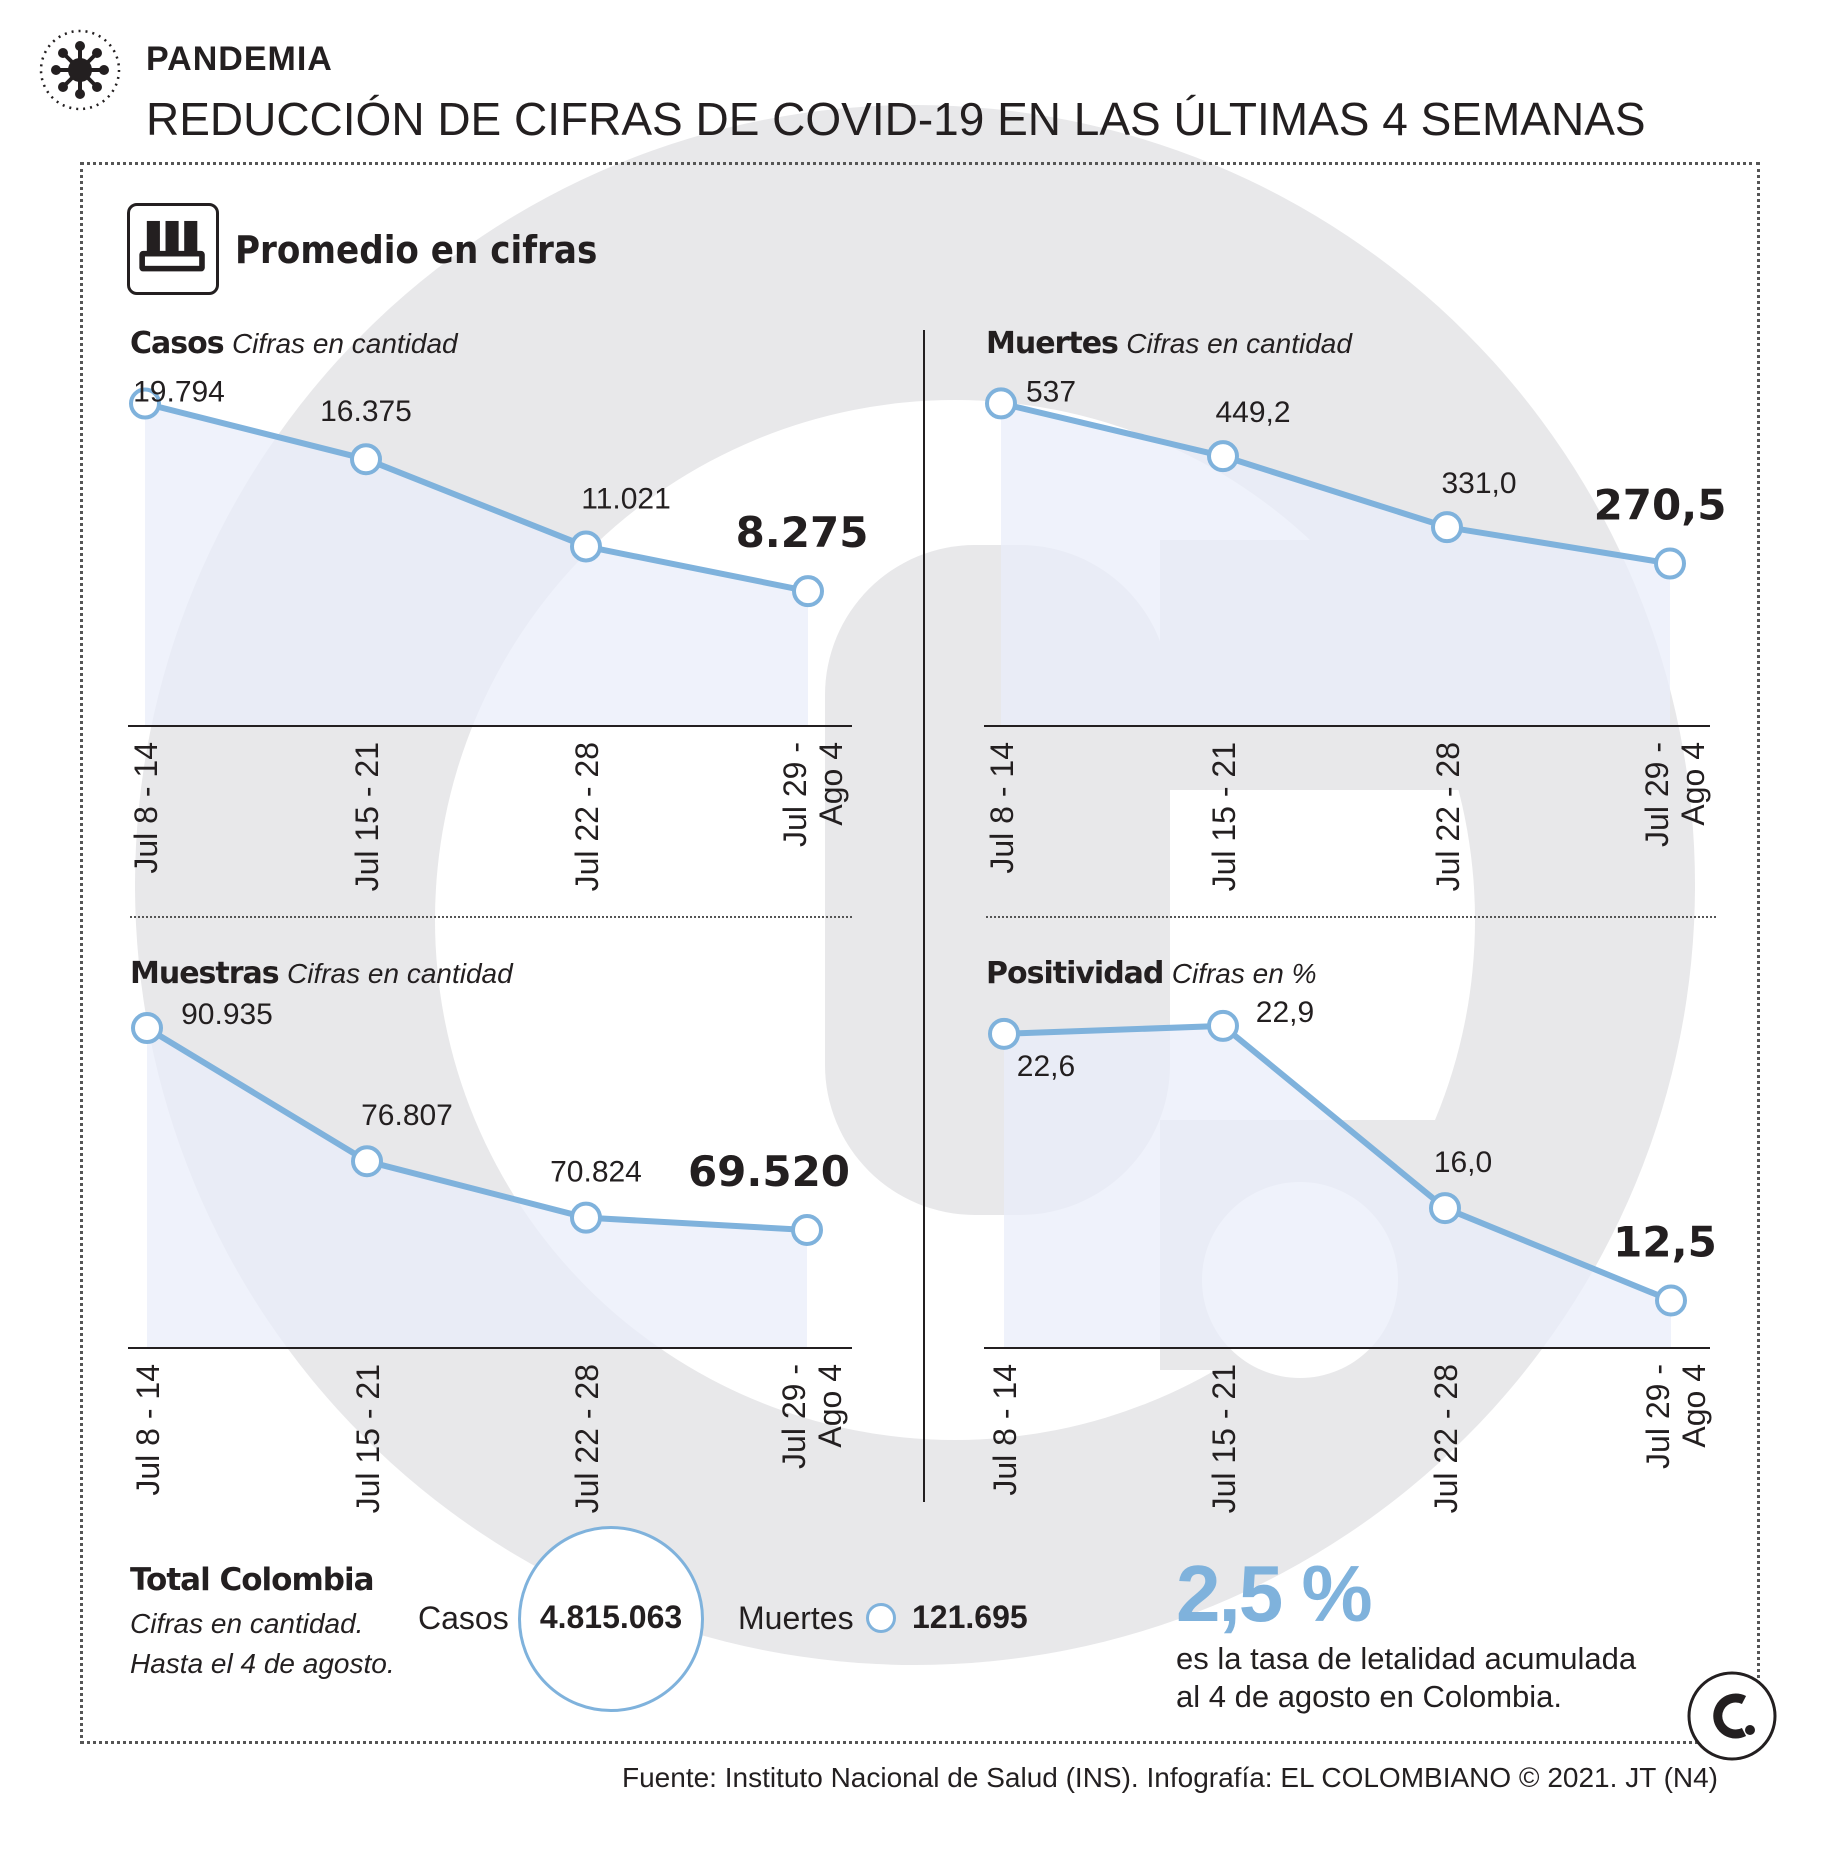 This screenshot has width=1828, height=1874. What do you see at coordinates (1252, 412) in the screenshot?
I see `data-label: 449,2` at bounding box center [1252, 412].